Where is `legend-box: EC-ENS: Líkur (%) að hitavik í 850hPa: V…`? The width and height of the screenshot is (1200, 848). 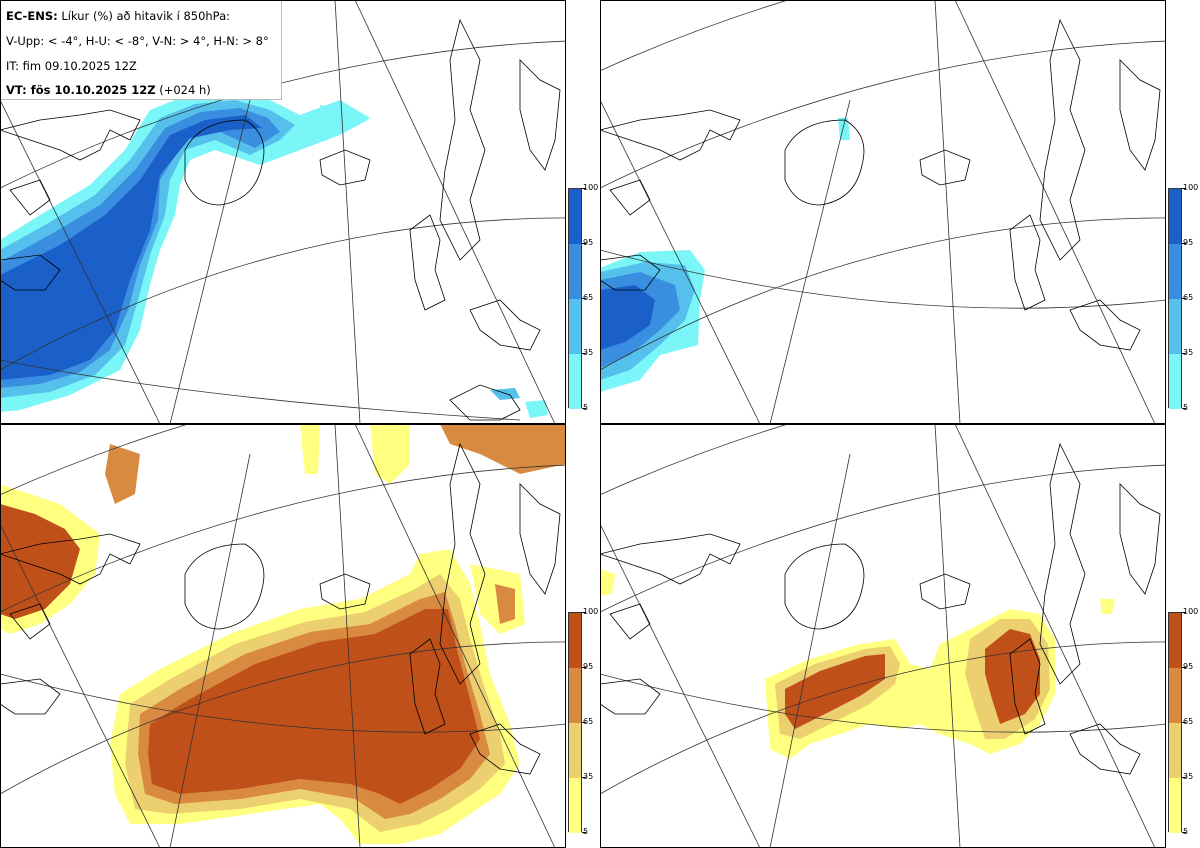 legend-box: EC-ENS: Líkur (%) að hitavik í 850hPa: V… is located at coordinates (141, 50).